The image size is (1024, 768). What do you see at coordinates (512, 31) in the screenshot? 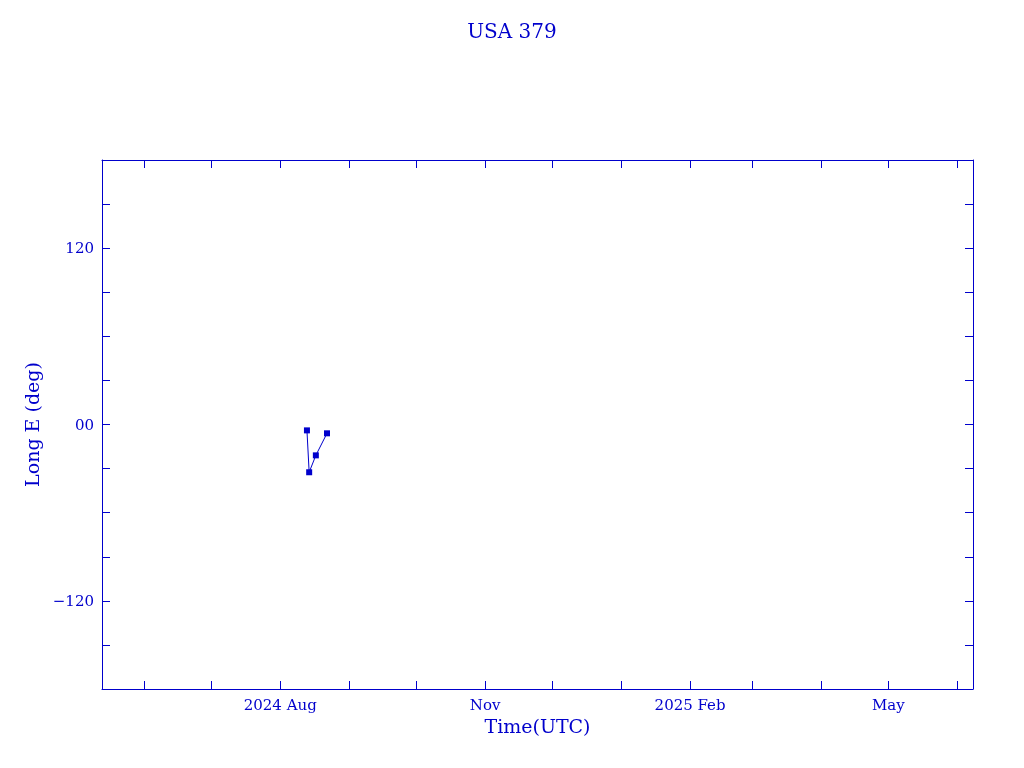
I see `chart-title: USA 379` at bounding box center [512, 31].